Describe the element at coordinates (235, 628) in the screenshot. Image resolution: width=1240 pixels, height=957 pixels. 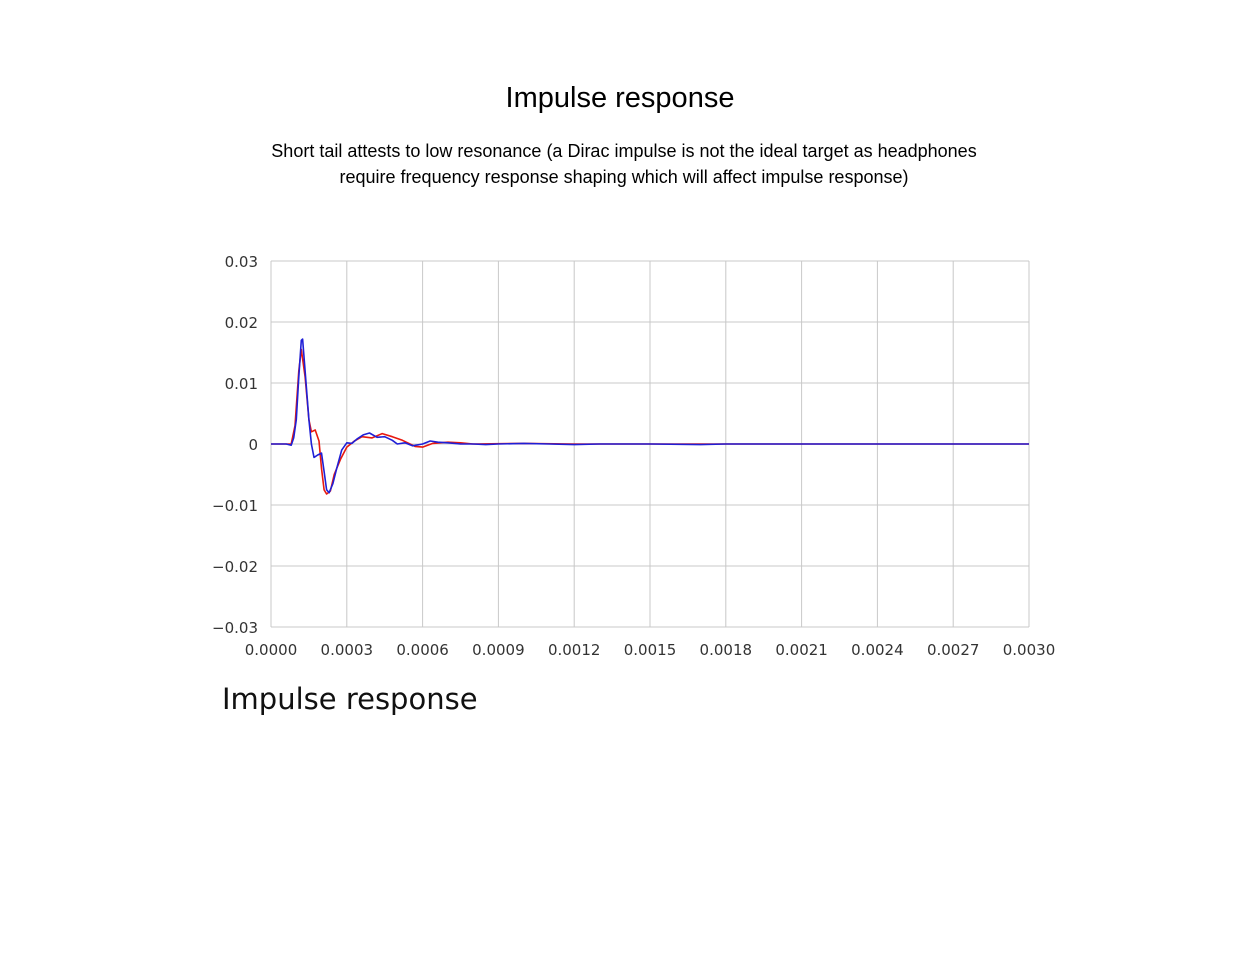
I see `y-tick-label: −0.03` at that location.